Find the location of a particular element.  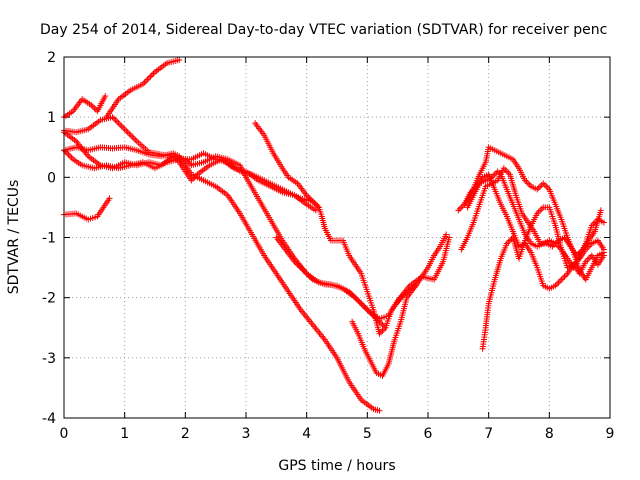

x-tick-label: 1 is located at coordinates (124, 434).